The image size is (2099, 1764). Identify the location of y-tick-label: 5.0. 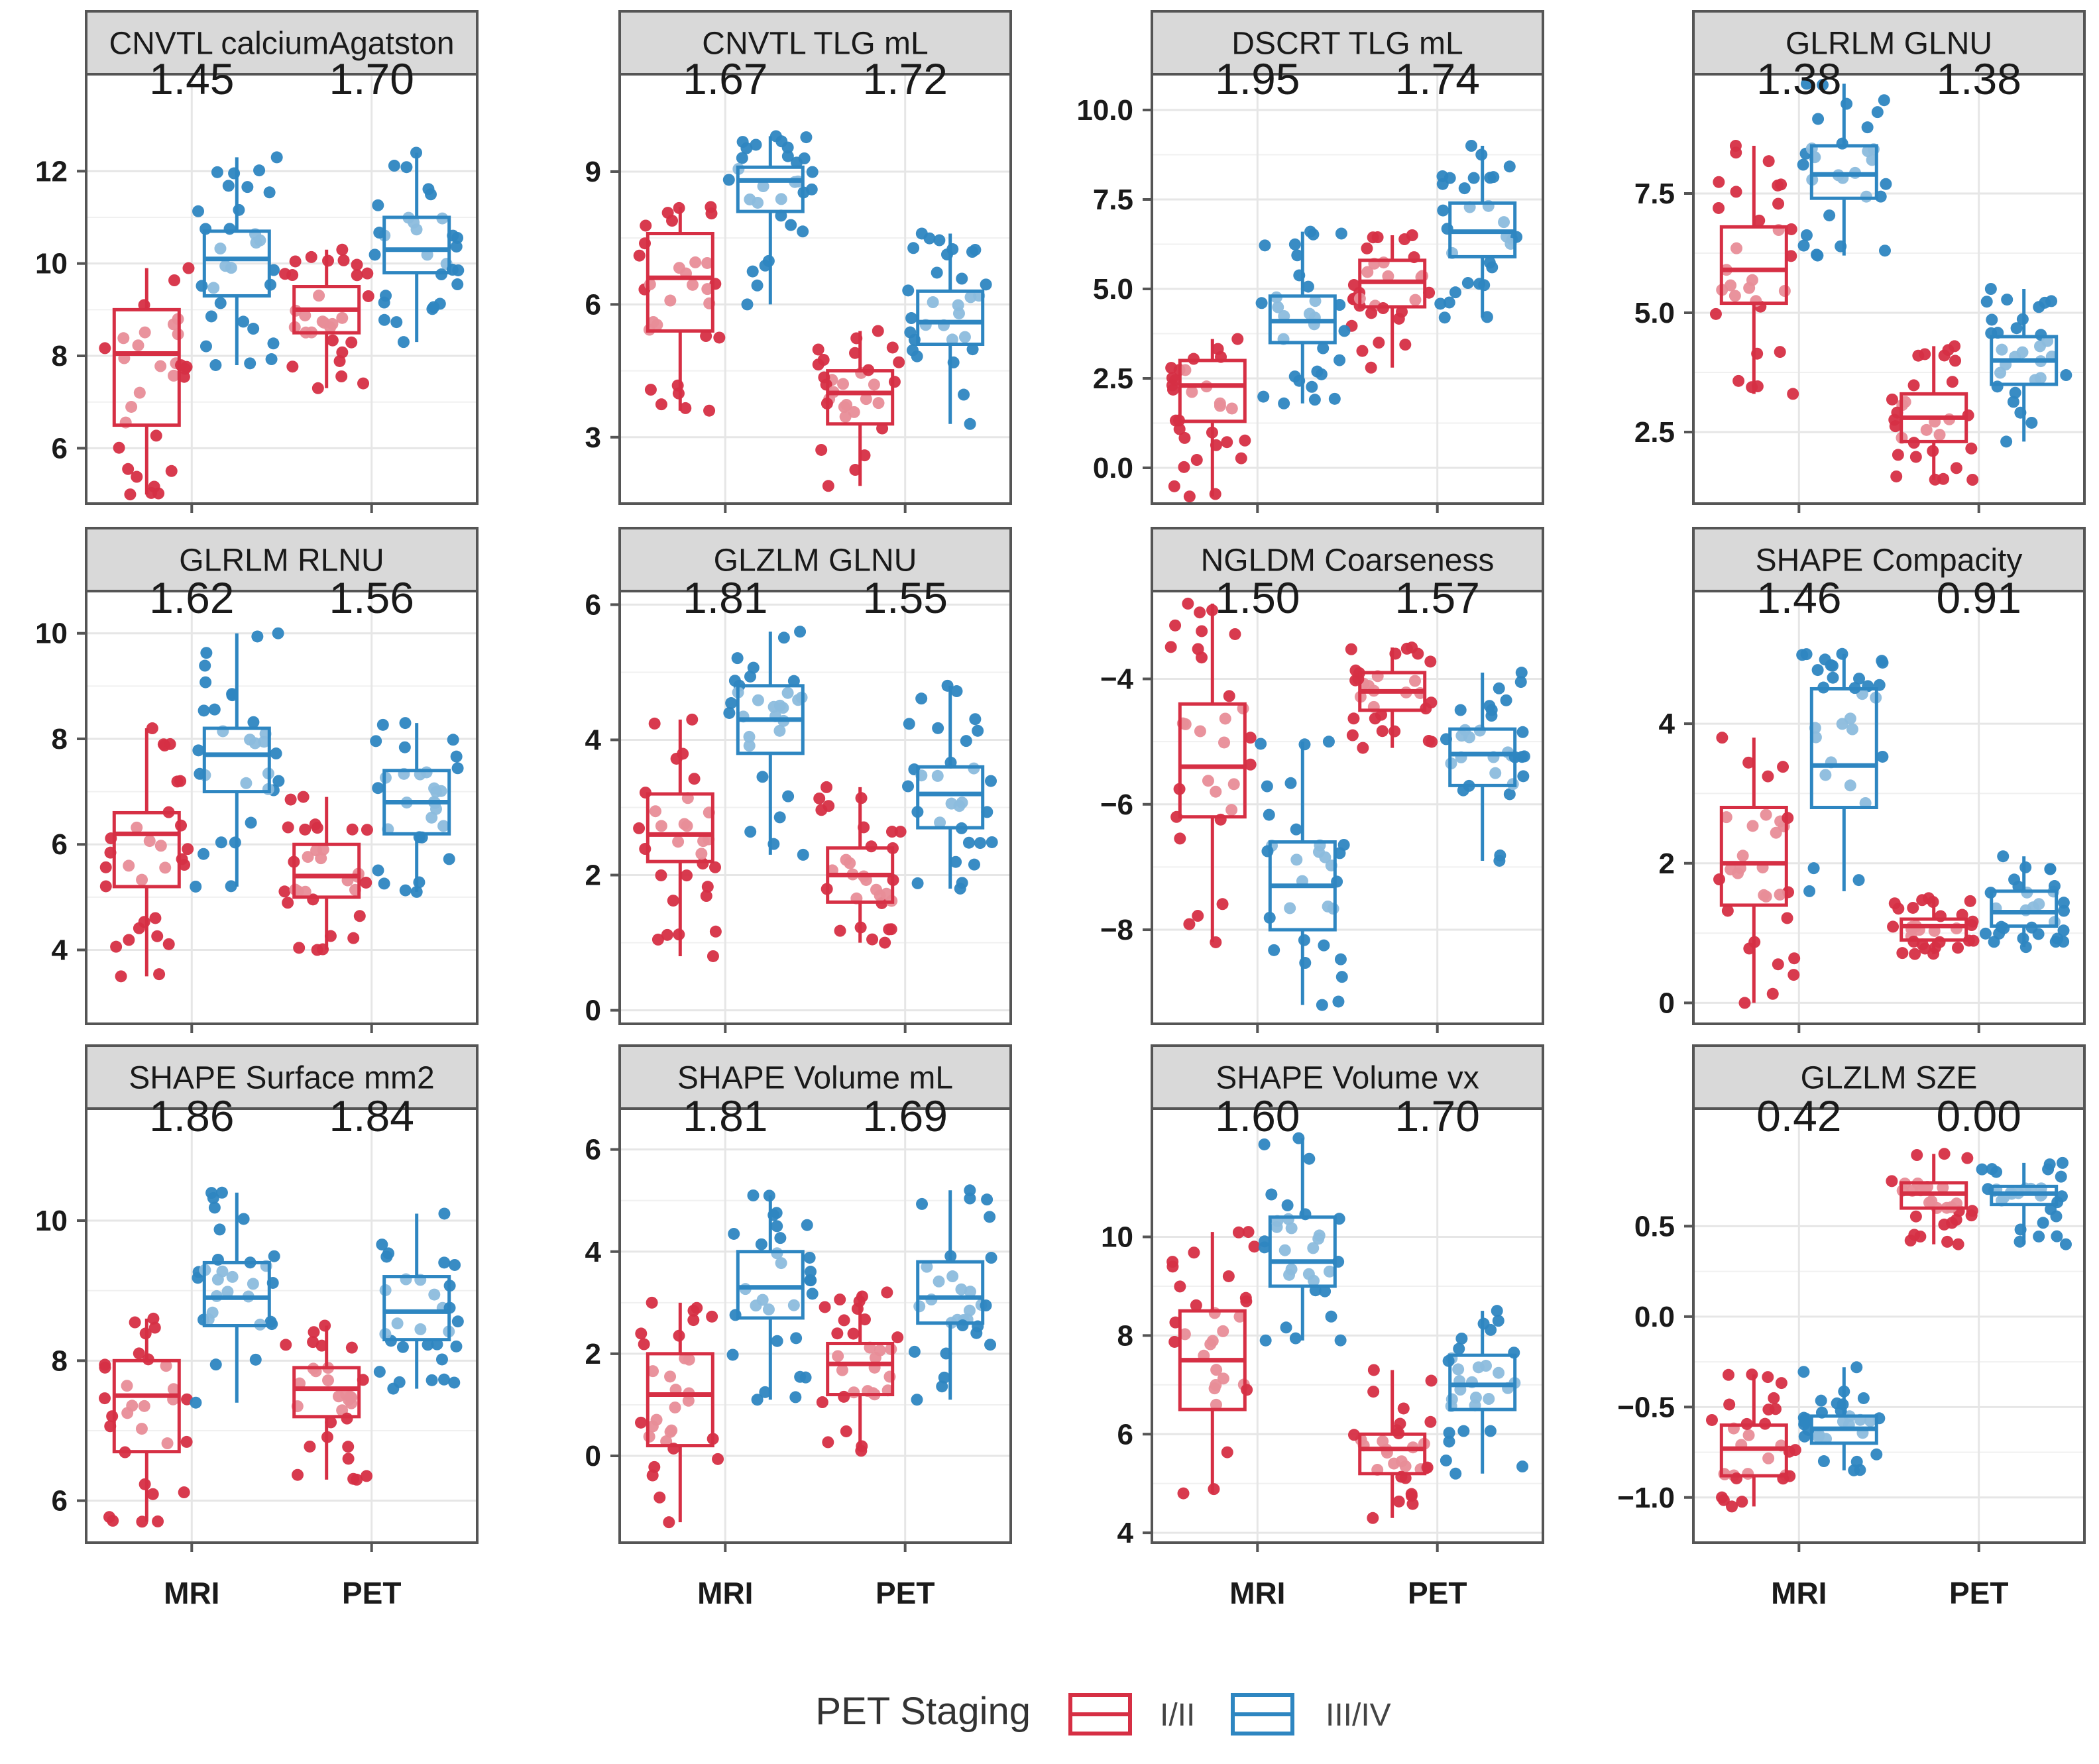
(1113, 289).